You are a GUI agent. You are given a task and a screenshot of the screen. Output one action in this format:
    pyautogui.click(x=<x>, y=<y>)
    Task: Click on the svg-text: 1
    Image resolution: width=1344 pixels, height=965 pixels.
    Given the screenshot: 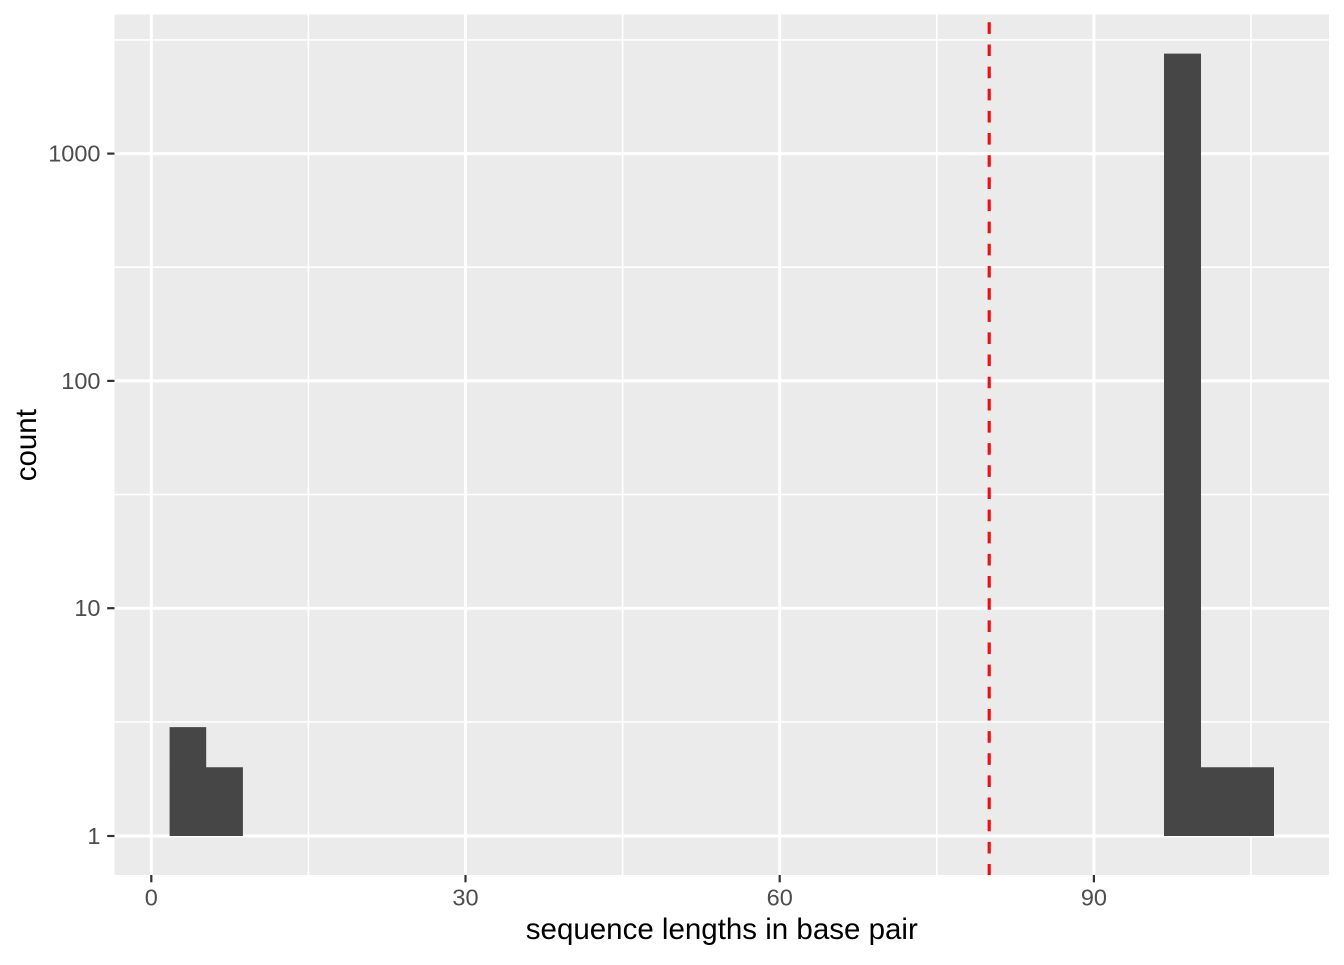 What is the action you would take?
    pyautogui.click(x=93, y=836)
    